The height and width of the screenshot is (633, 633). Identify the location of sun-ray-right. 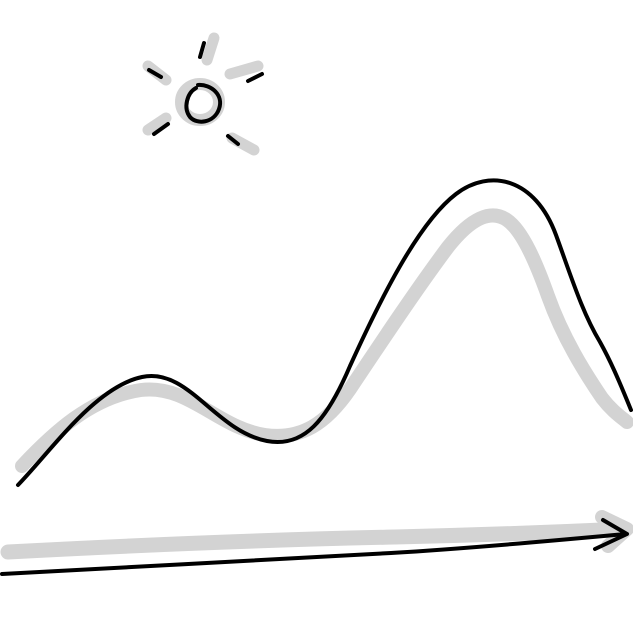
(255, 77).